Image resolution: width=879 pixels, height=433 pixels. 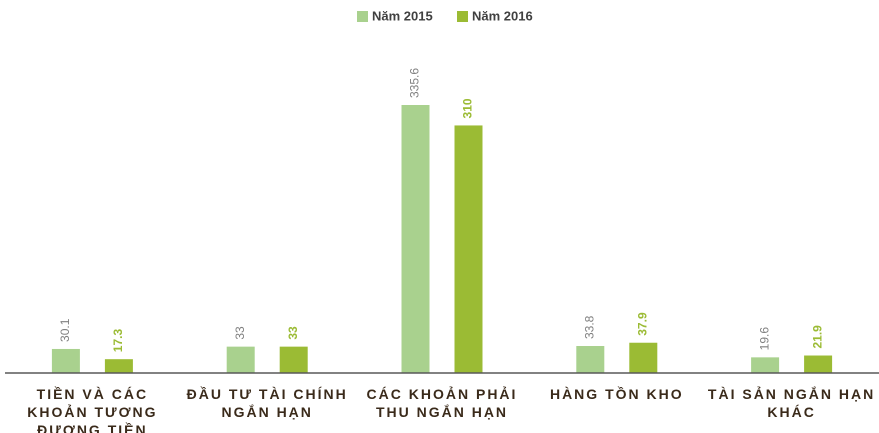 I want to click on value-label: 30.1, so click(x=65, y=330).